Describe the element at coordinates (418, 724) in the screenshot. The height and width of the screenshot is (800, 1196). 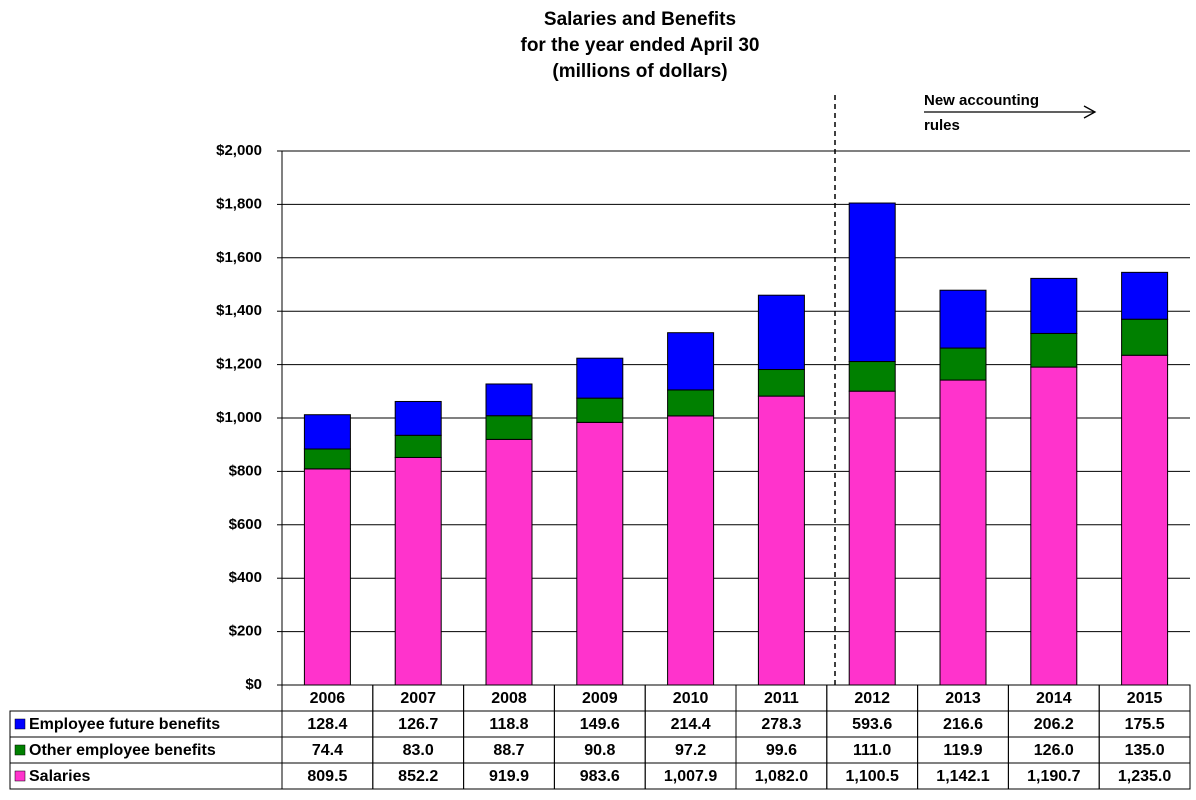
I see `table-value: 126.7` at that location.